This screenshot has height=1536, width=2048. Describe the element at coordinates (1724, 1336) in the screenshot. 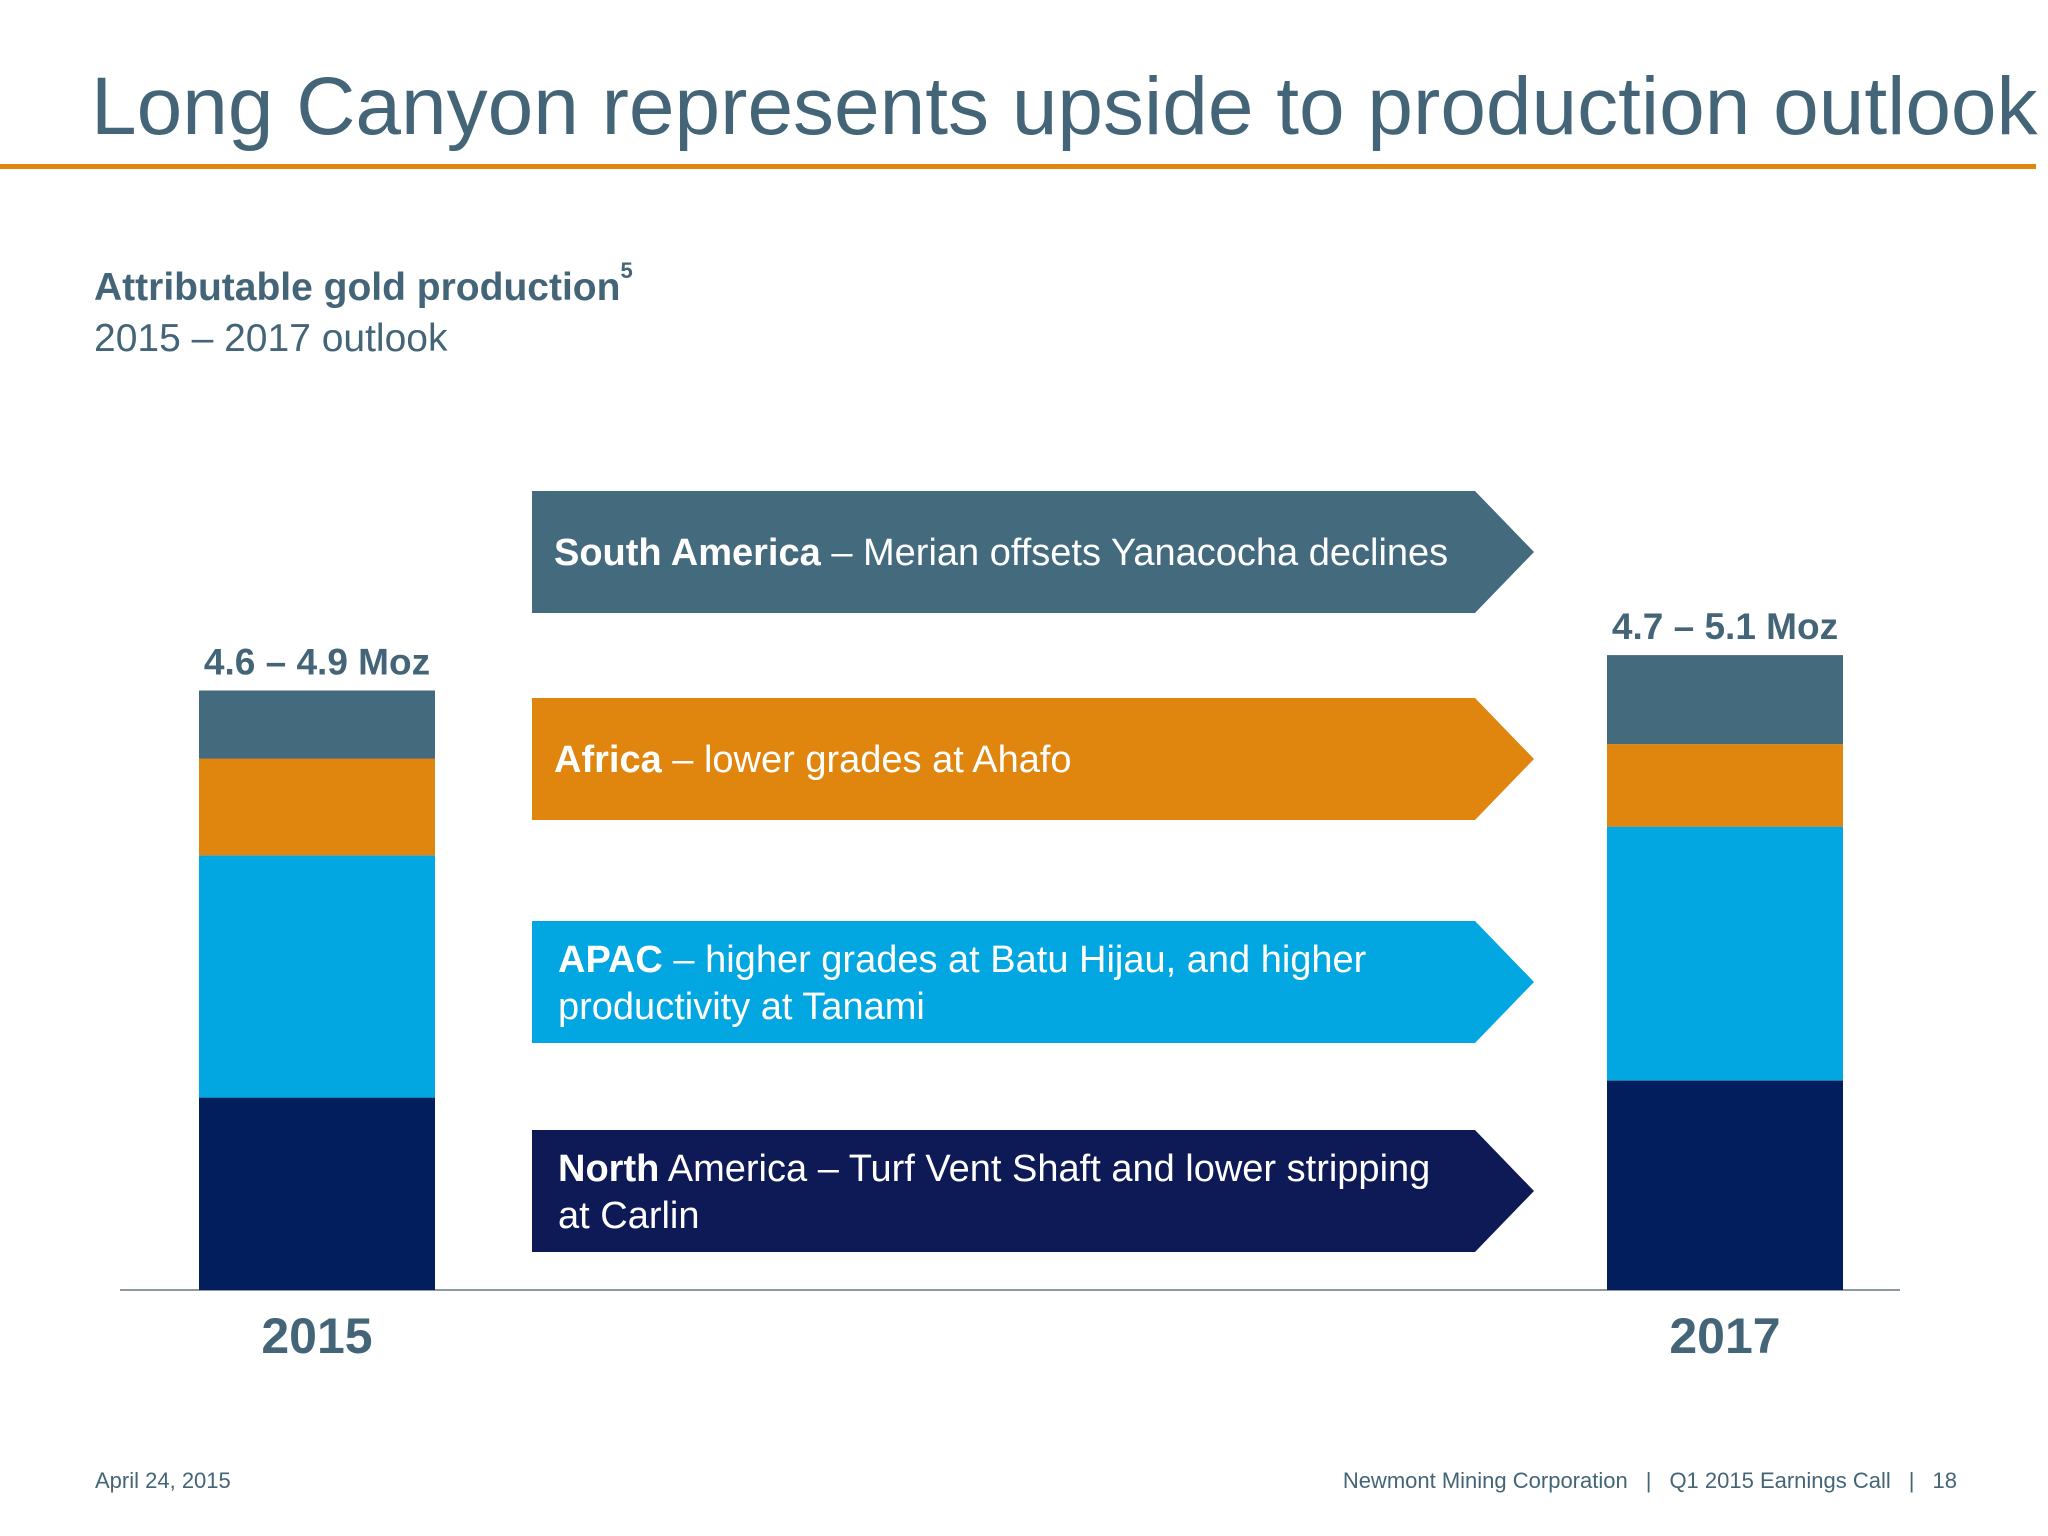

I see `x-tick-label-2017: 2017` at that location.